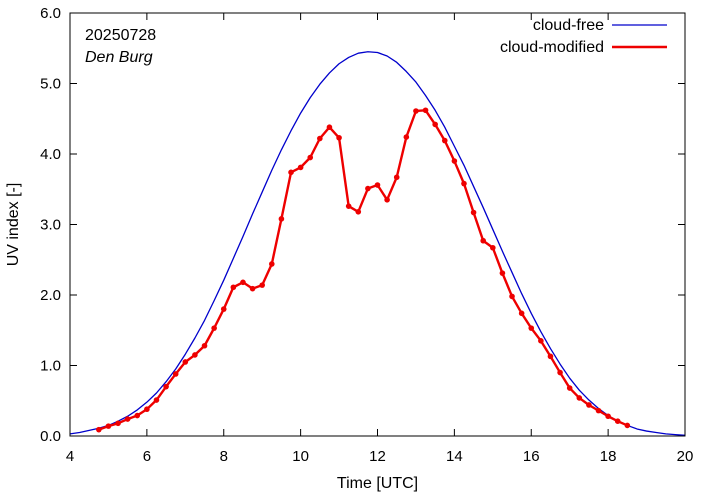  I want to click on location-annotation: Den Burg, so click(119, 57).